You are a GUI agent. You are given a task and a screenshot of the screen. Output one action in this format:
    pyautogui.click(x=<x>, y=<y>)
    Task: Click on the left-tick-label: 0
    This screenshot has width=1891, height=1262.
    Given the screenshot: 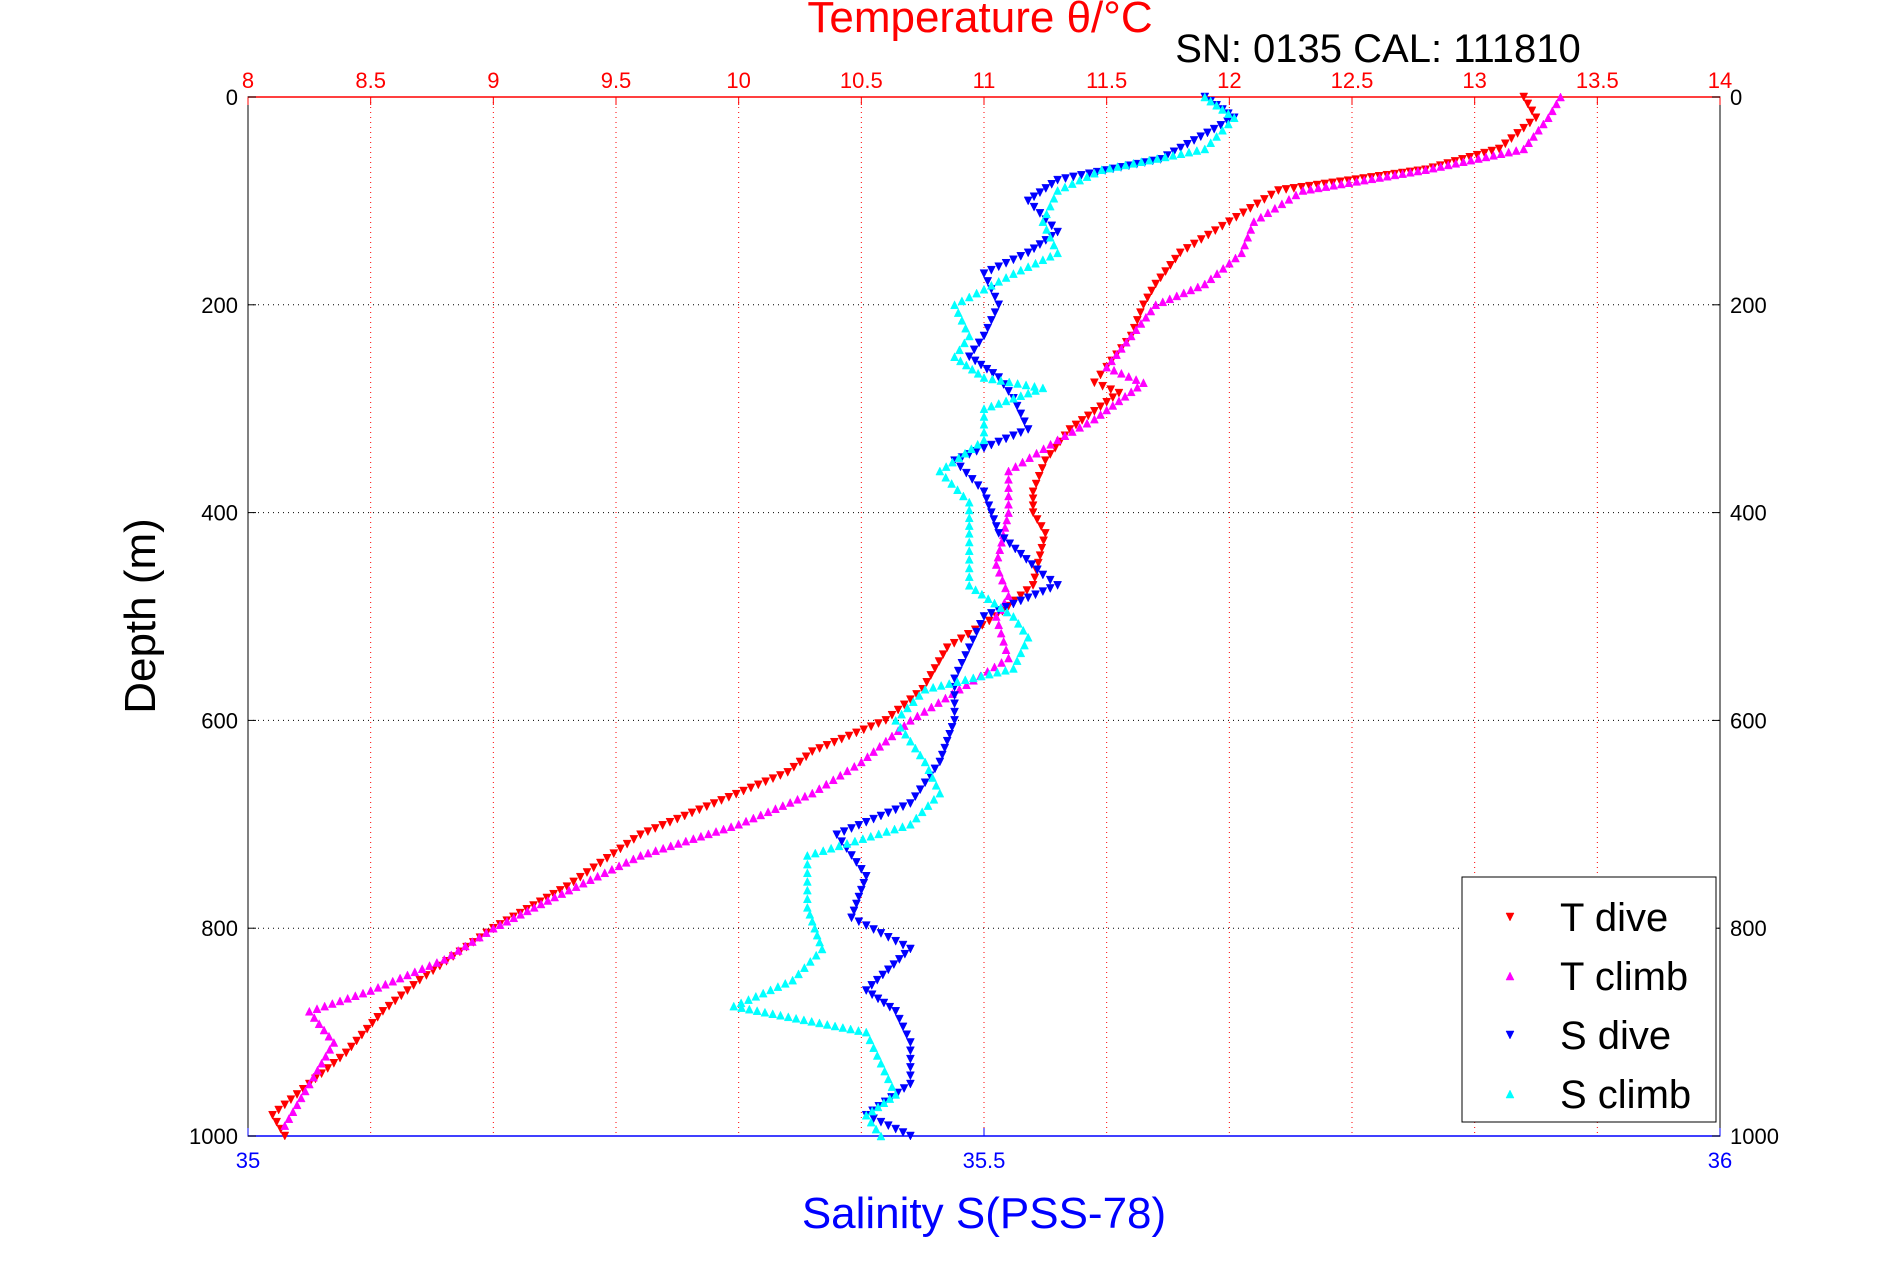 What is the action you would take?
    pyautogui.click(x=232, y=97)
    